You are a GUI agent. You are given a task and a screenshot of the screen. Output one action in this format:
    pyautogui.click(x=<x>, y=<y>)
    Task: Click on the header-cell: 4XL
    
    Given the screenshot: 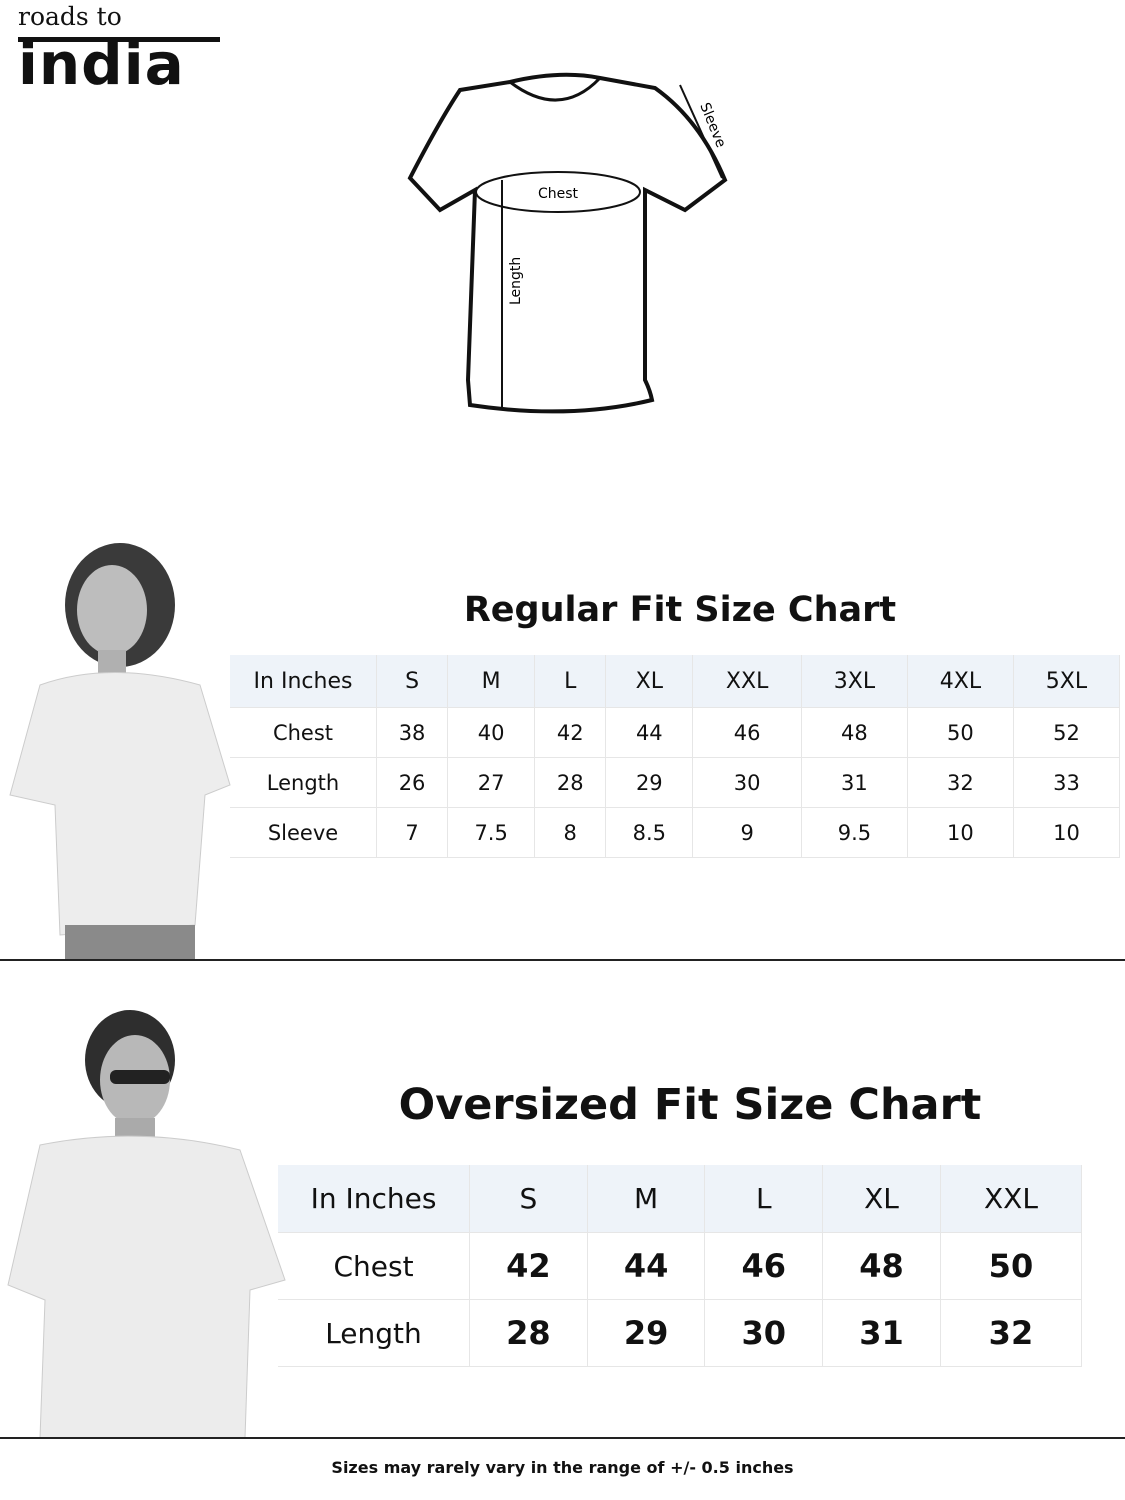 What is the action you would take?
    pyautogui.click(x=960, y=681)
    